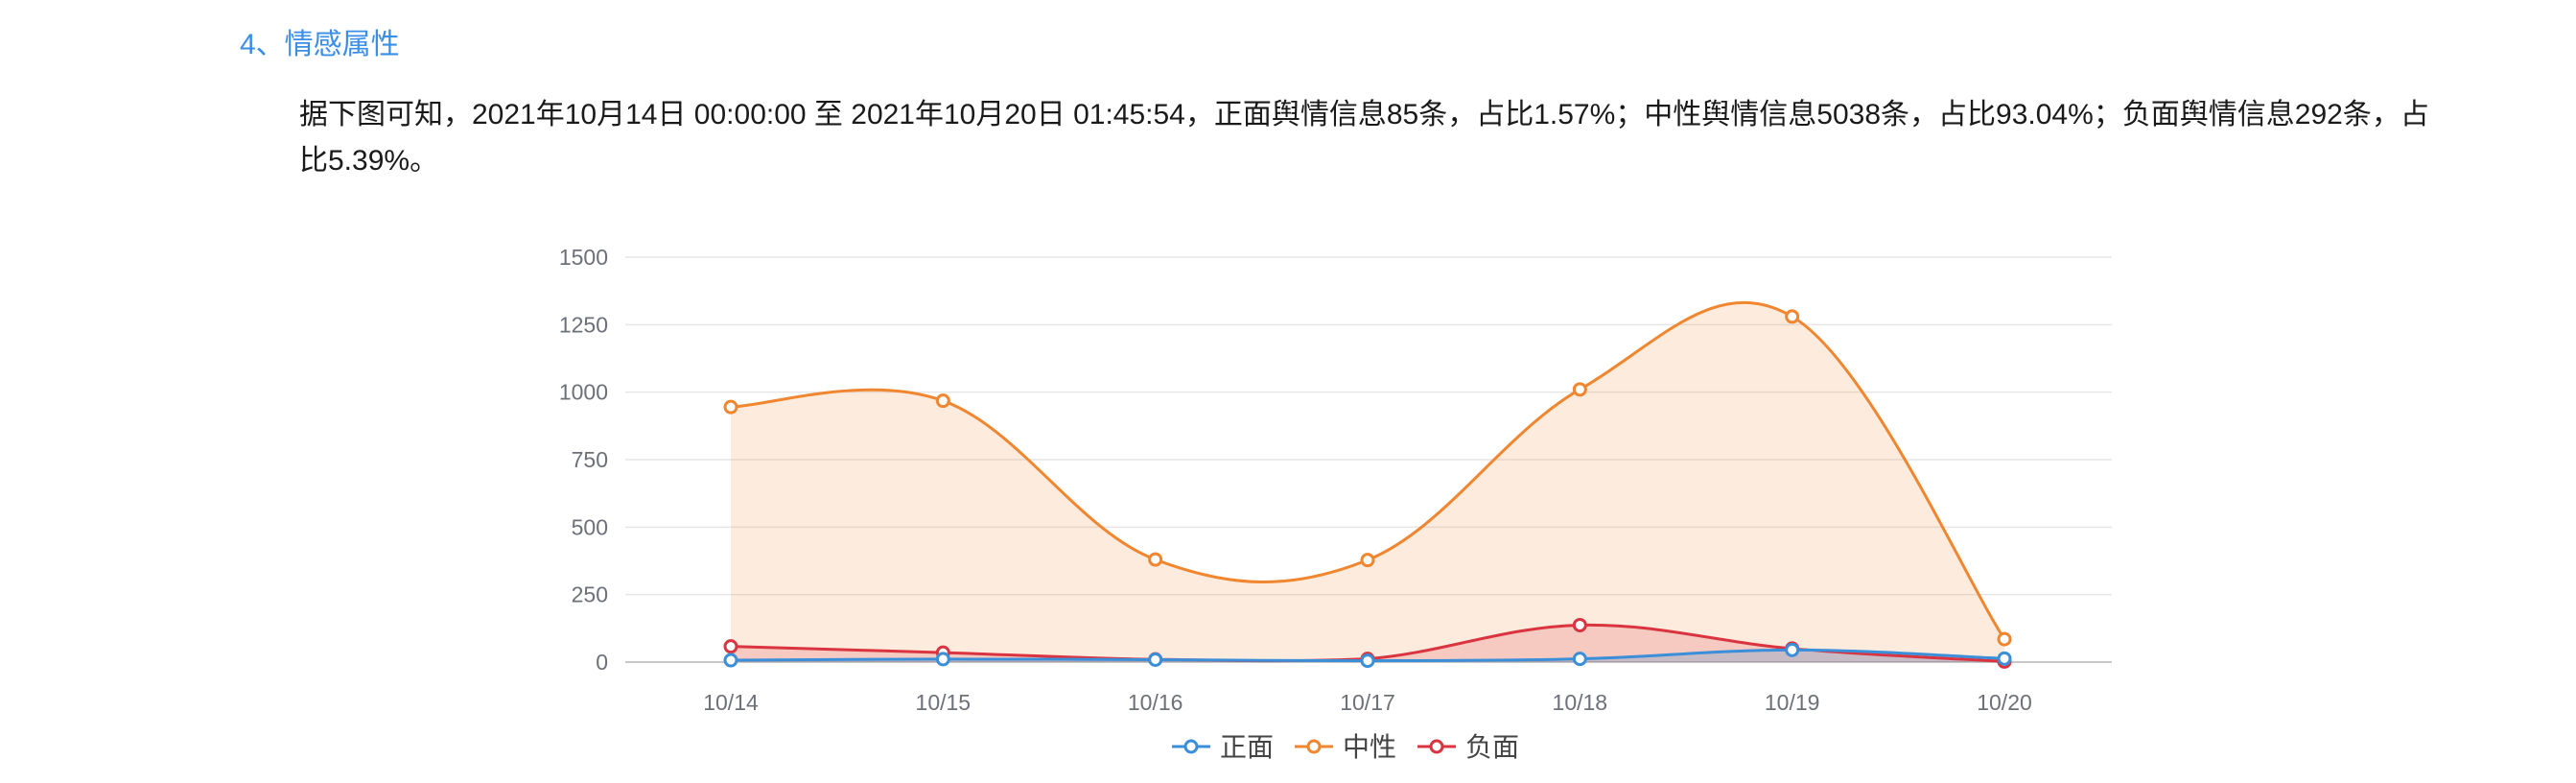 The height and width of the screenshot is (783, 2576). What do you see at coordinates (583, 324) in the screenshot?
I see `y-tick-label: 1250` at bounding box center [583, 324].